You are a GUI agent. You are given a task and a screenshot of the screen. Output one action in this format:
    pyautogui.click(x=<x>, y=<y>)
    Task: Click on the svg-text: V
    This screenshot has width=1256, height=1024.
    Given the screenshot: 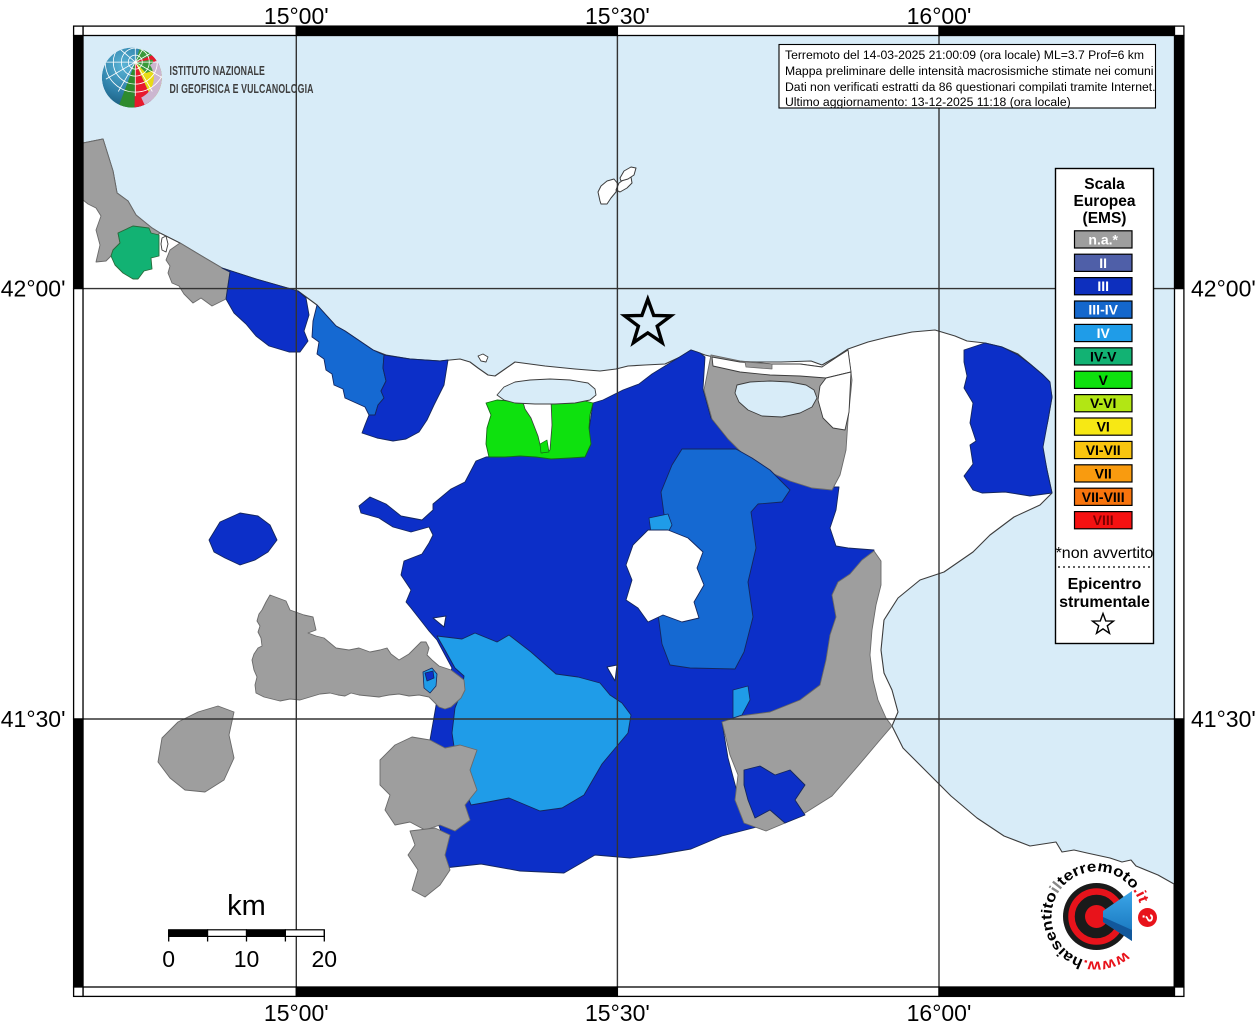 What is the action you would take?
    pyautogui.click(x=1104, y=380)
    